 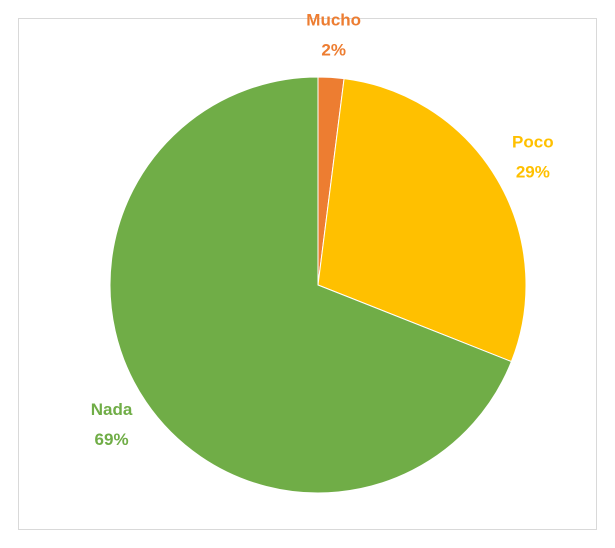 I want to click on slice-value-label: 29%, so click(x=533, y=171).